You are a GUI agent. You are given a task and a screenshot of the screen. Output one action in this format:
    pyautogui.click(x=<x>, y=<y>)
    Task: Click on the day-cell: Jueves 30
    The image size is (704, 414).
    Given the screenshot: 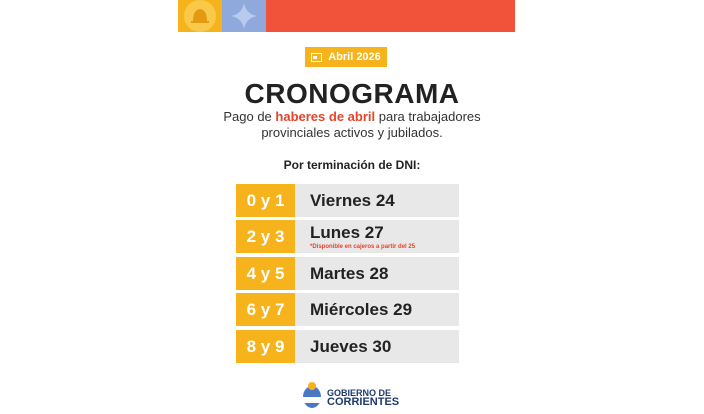 What is the action you would take?
    pyautogui.click(x=351, y=346)
    